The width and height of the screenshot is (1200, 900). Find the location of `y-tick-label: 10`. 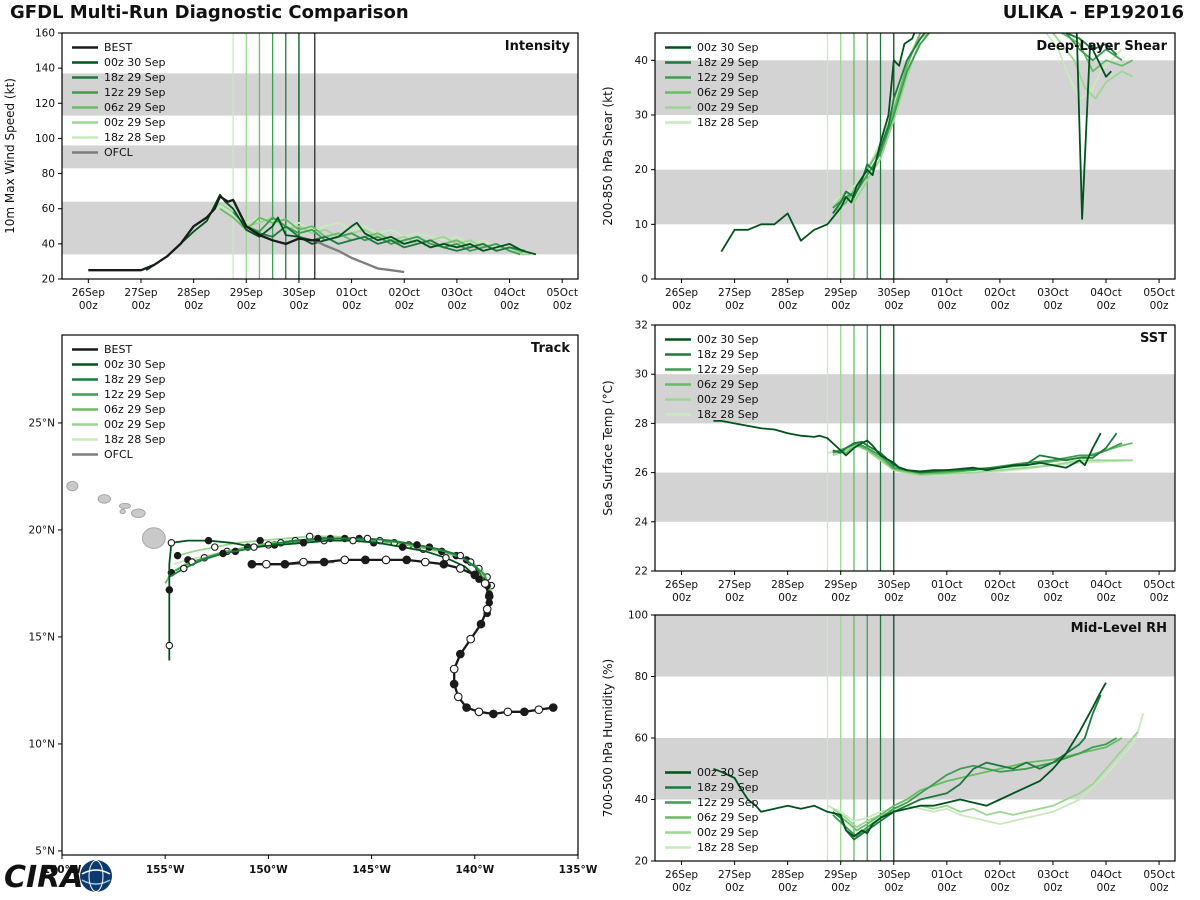

y-tick-label: 10 is located at coordinates (641, 225).